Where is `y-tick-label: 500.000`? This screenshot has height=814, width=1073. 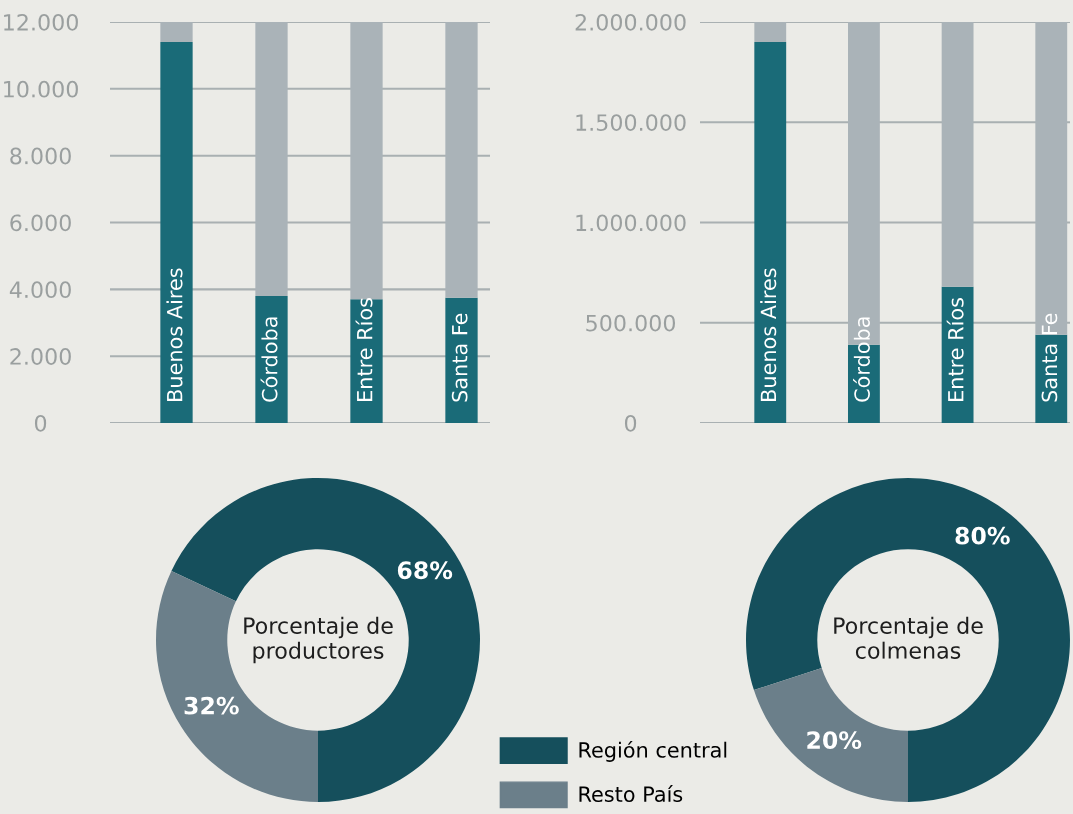
y-tick-label: 500.000 is located at coordinates (631, 323).